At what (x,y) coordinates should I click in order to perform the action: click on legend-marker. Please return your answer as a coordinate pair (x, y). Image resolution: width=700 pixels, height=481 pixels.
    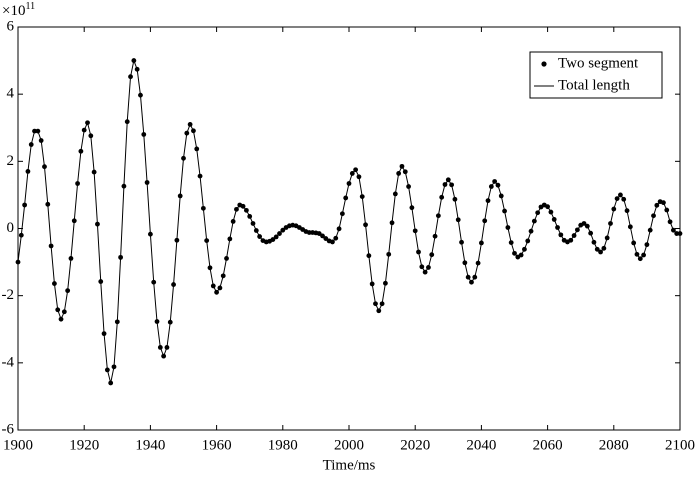
    Looking at the image, I should click on (544, 64).